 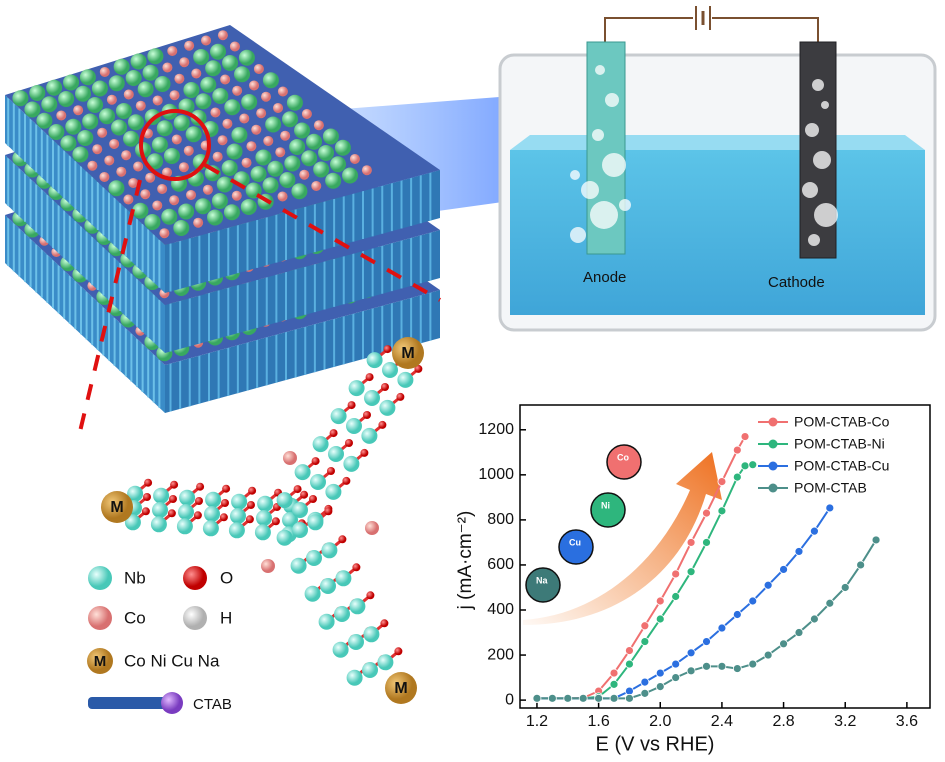 I want to click on y-tick-label: 200, so click(x=500, y=654).